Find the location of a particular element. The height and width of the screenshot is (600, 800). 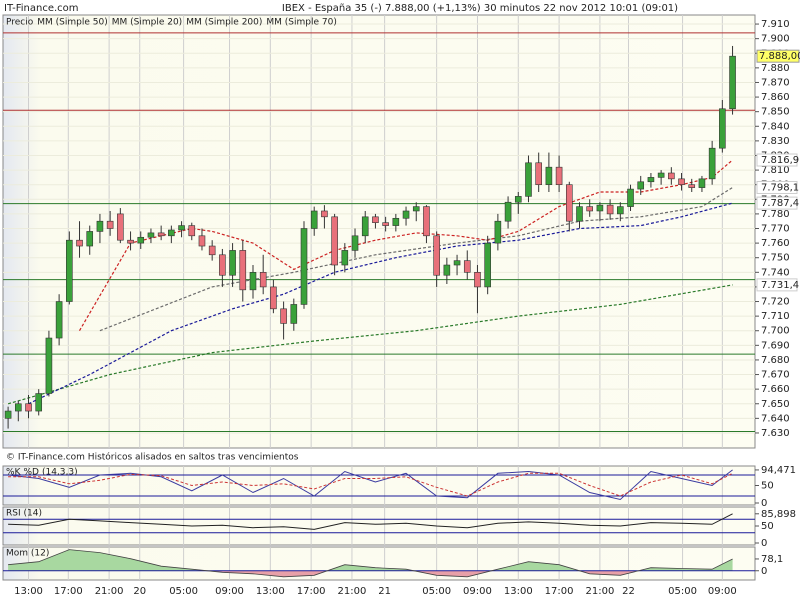

momentum-area-positive is located at coordinates (370, 560).